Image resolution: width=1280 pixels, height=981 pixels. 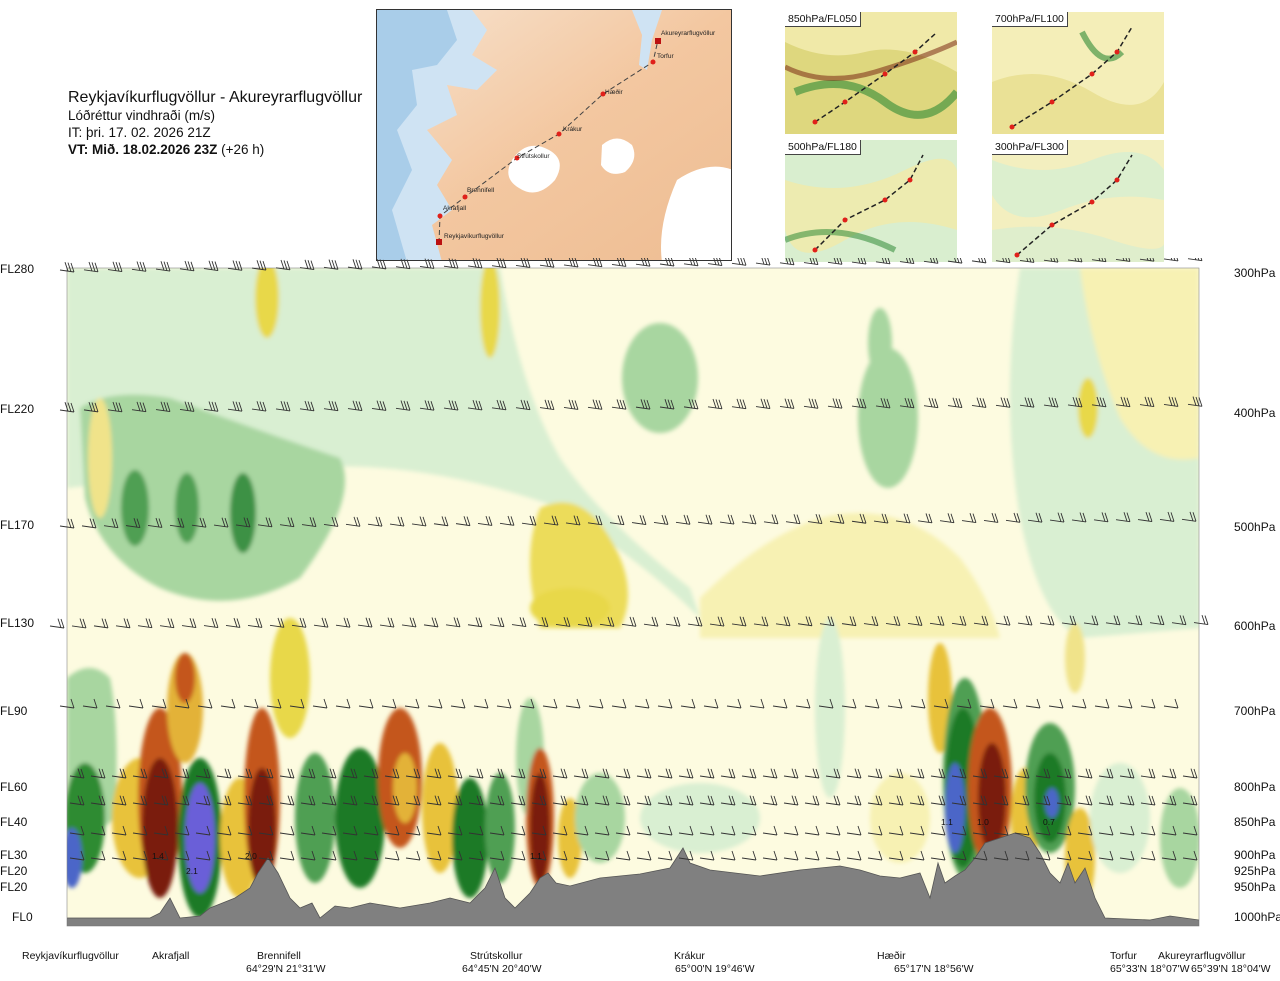 I want to click on level-map-700hpa: 700hPa/FL100, so click(x=1078, y=73).